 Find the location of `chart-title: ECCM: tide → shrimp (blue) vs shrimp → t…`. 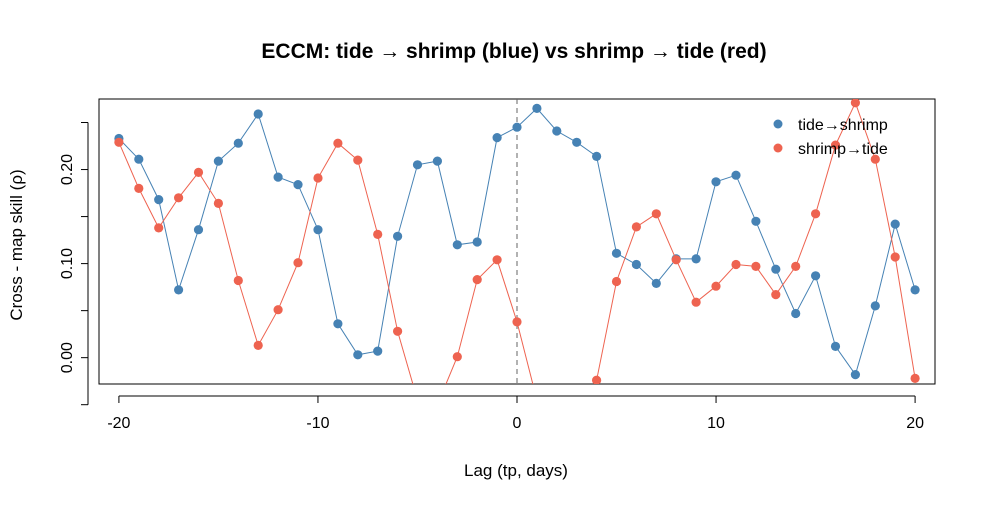

chart-title: ECCM: tide → shrimp (blue) vs shrimp → t… is located at coordinates (513, 51).